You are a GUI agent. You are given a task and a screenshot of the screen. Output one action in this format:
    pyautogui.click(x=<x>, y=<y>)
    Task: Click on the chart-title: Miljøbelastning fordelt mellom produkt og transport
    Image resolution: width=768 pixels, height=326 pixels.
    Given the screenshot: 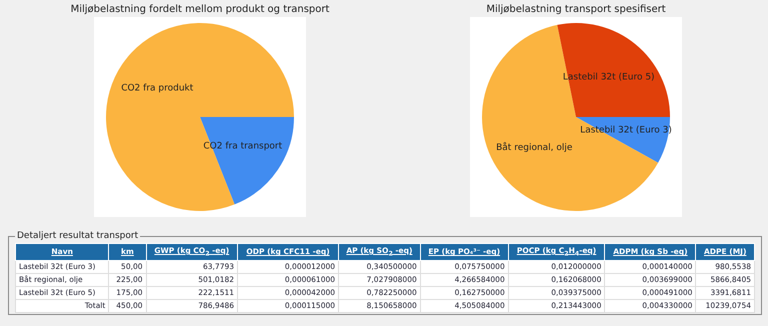 What is the action you would take?
    pyautogui.click(x=200, y=9)
    